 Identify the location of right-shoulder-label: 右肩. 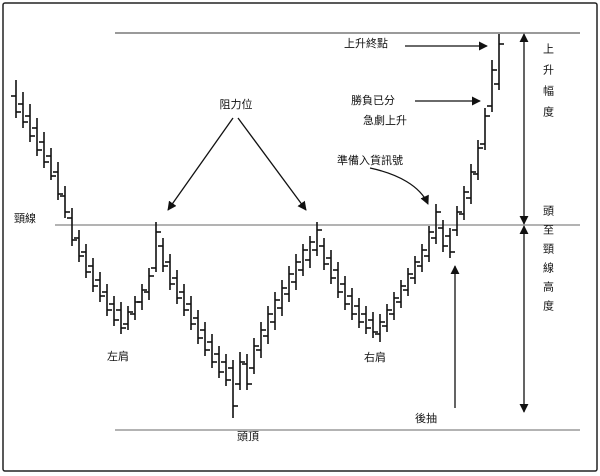
(375, 357).